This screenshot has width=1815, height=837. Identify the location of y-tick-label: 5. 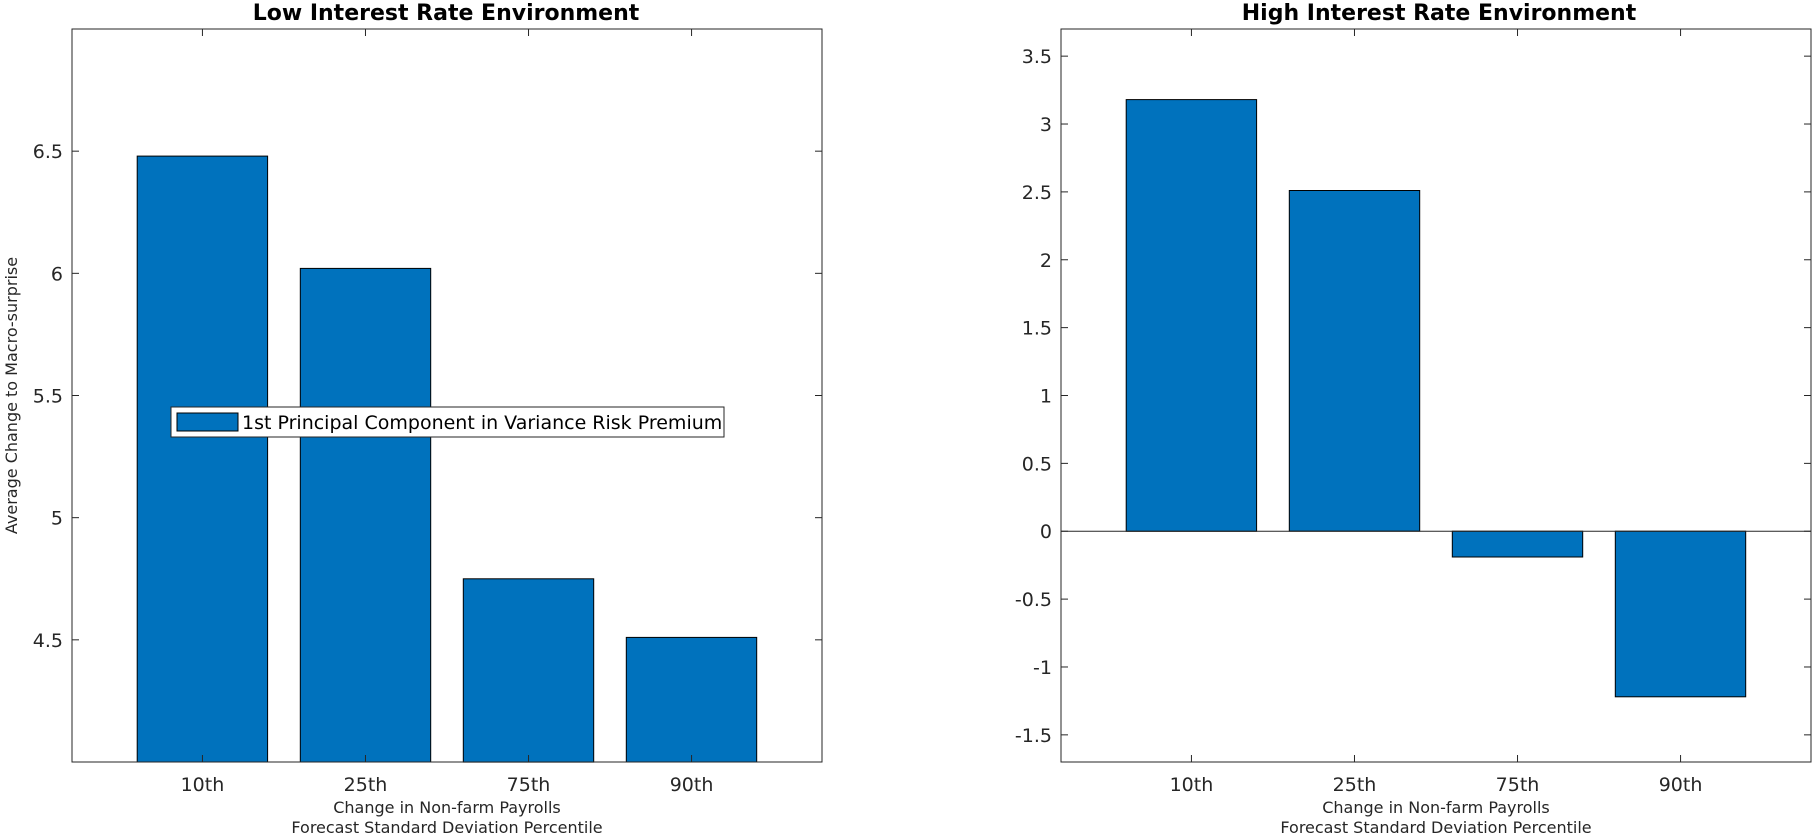
(57, 519).